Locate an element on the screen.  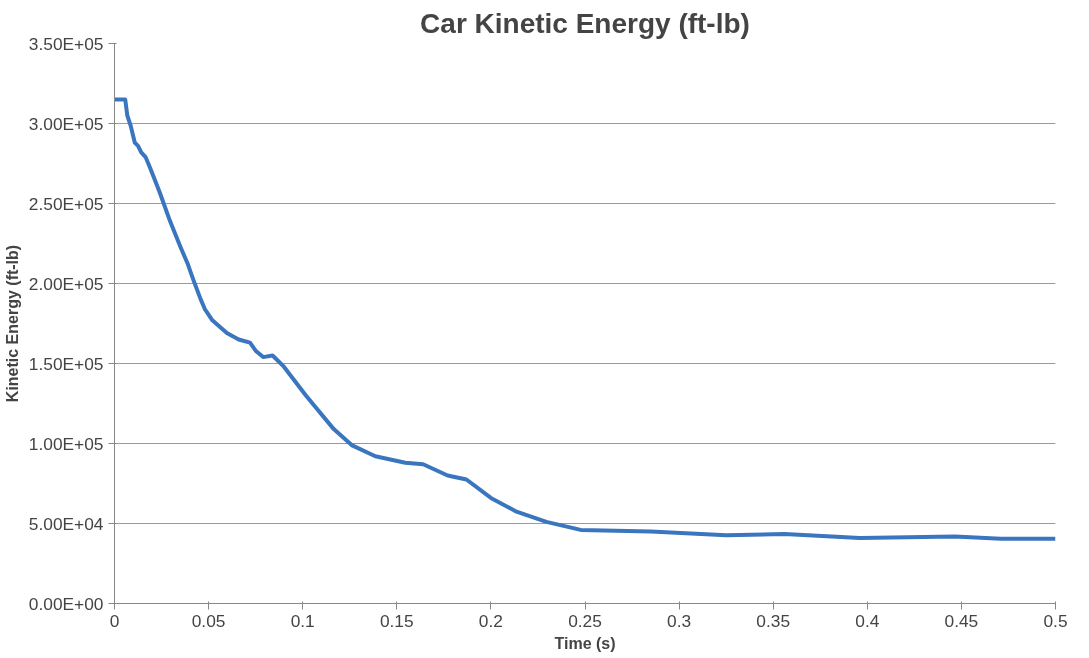
y-tick-label: 1.00E+05 is located at coordinates (66, 443).